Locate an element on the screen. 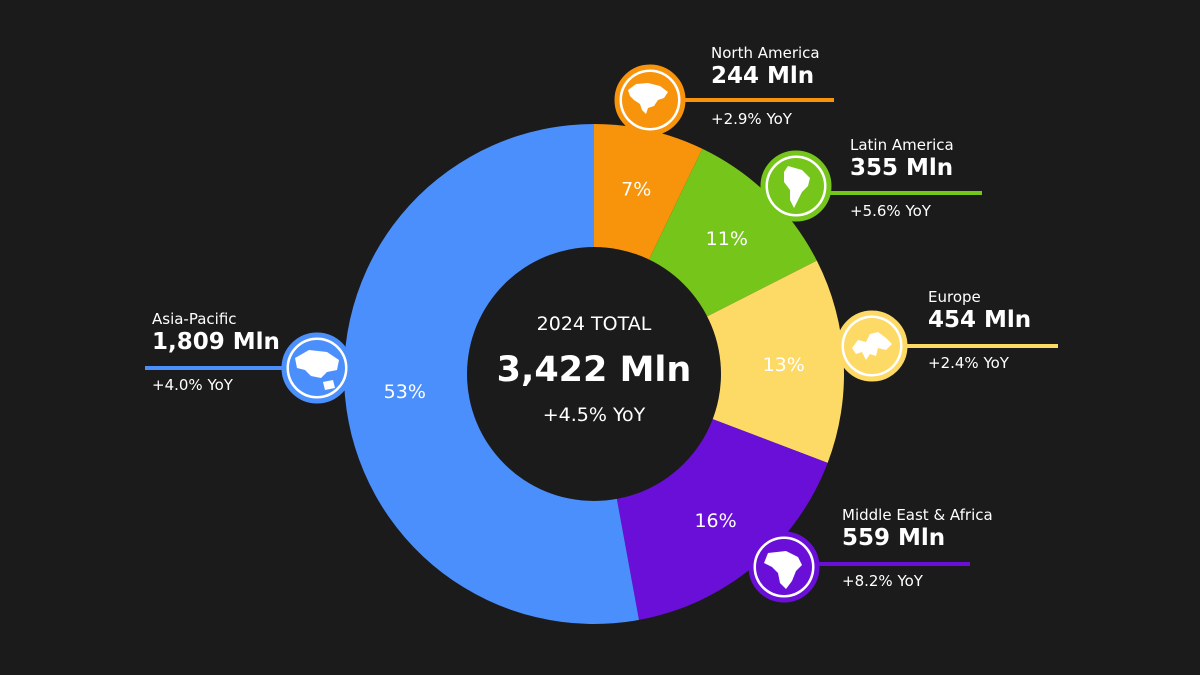  icon-shape-middle-east-africa is located at coordinates (783, 570).